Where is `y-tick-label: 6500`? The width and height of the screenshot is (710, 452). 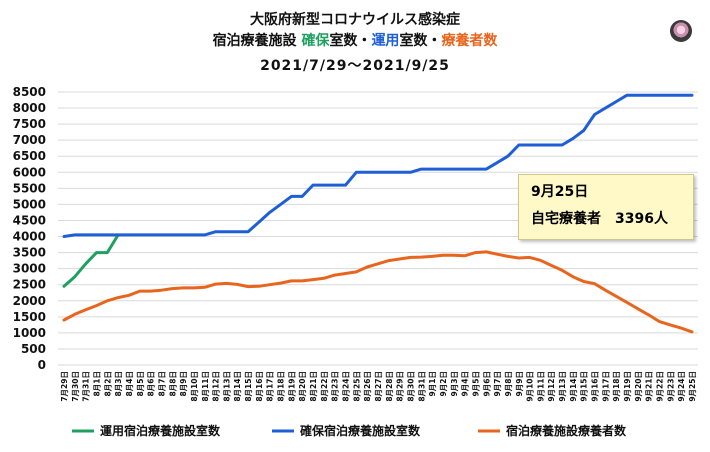 y-tick-label: 6500 is located at coordinates (29, 156).